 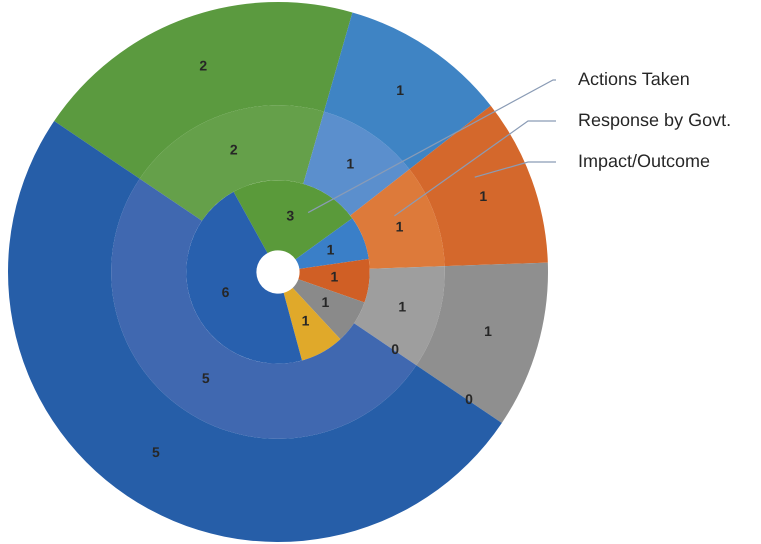 What do you see at coordinates (226, 292) in the screenshot?
I see `data-label: 6` at bounding box center [226, 292].